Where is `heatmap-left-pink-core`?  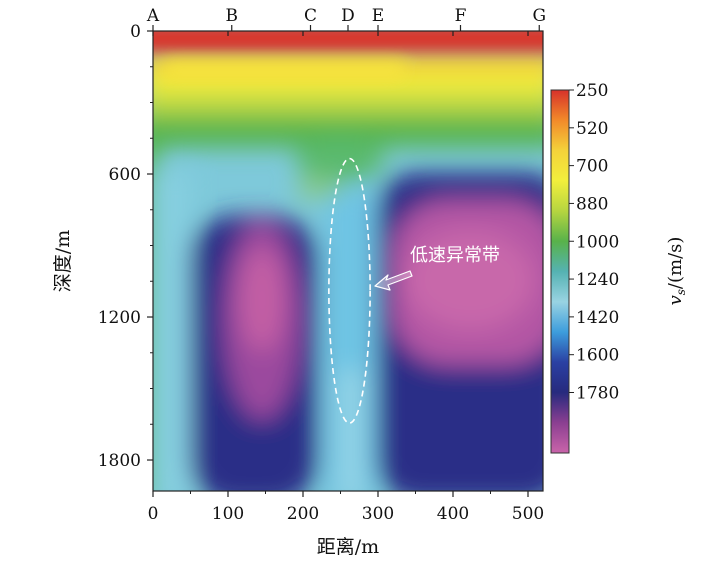
heatmap-left-pink-core is located at coordinates (262, 300).